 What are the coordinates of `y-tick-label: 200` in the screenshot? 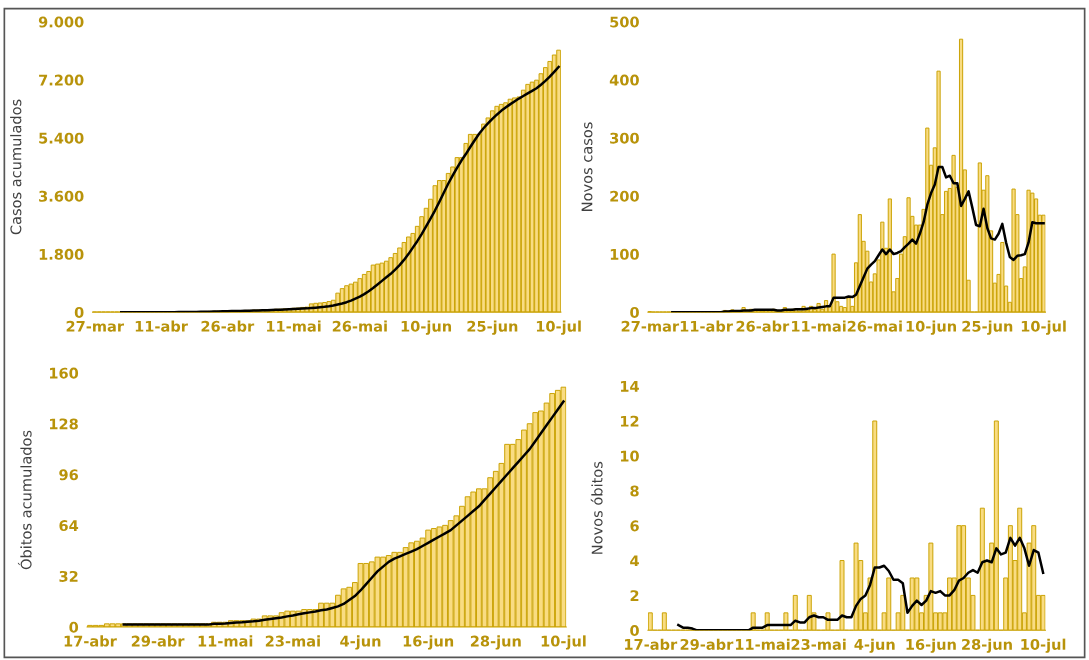 It's located at (624, 196).